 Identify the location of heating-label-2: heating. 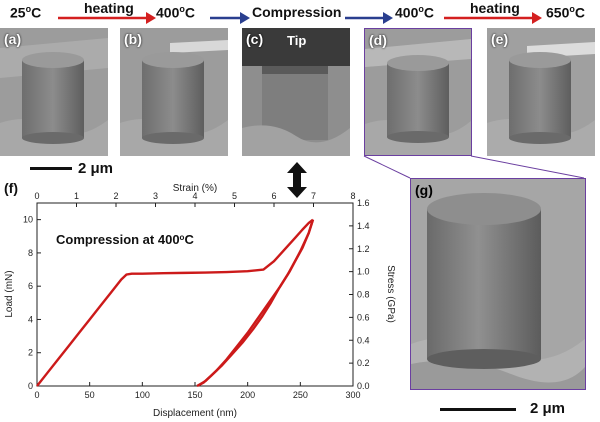
(495, 8).